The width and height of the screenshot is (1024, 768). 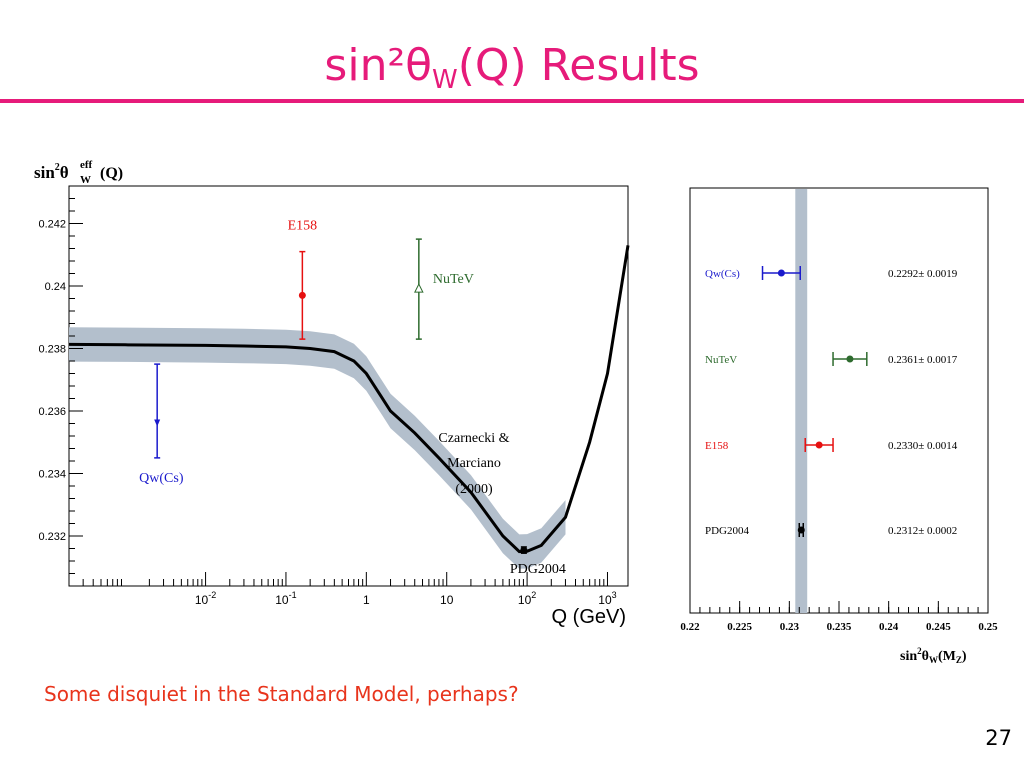 What do you see at coordinates (739, 627) in the screenshot?
I see `right-xtick-label: 0.225` at bounding box center [739, 627].